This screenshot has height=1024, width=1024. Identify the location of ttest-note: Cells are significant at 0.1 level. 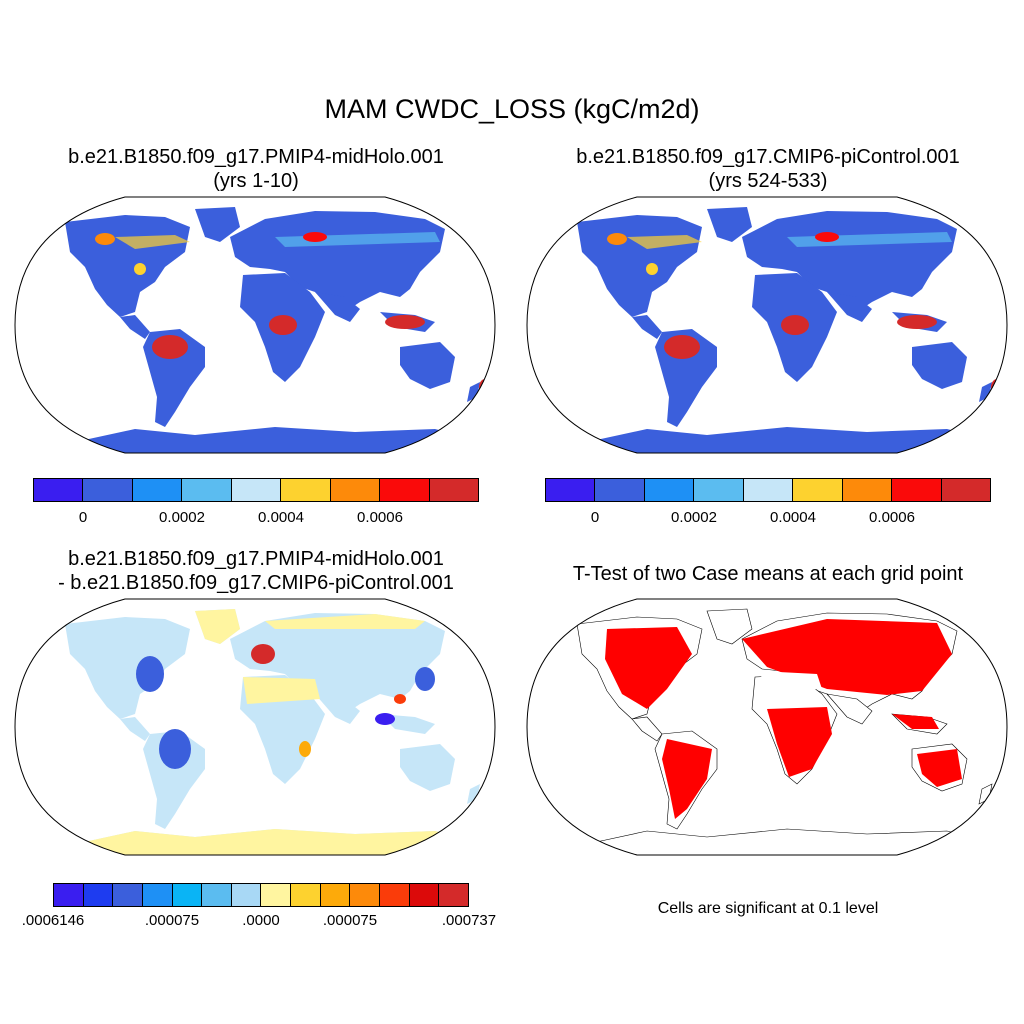
(768, 908).